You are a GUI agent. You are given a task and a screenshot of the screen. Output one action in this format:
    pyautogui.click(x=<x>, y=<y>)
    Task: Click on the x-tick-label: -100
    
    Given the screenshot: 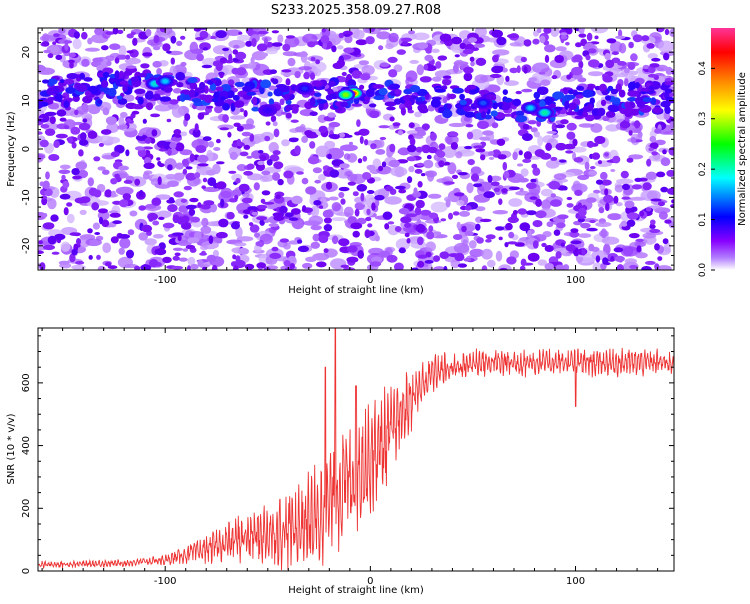 What is the action you would take?
    pyautogui.click(x=165, y=280)
    